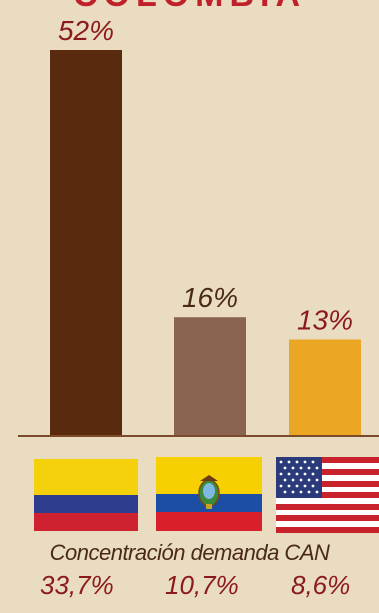 Image resolution: width=379 pixels, height=613 pixels. What do you see at coordinates (321, 585) in the screenshot?
I see `share-usa: 8,6%` at bounding box center [321, 585].